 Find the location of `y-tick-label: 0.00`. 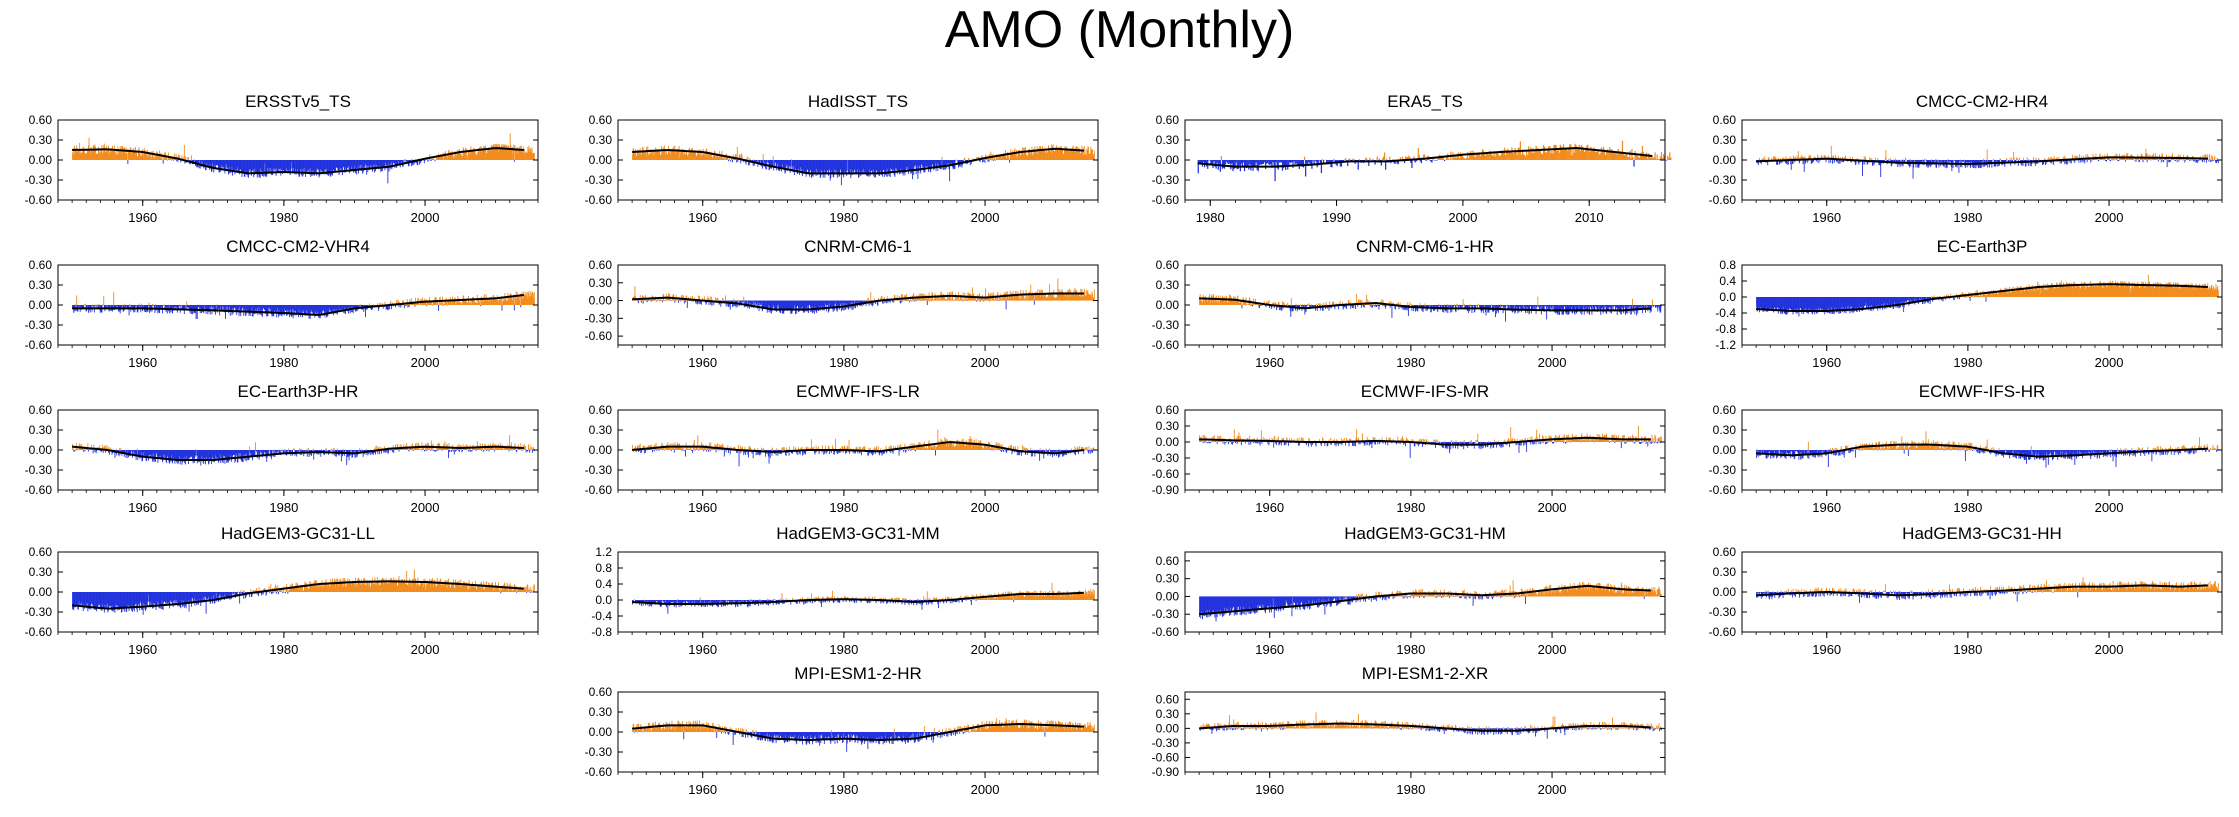

y-tick-label: 0.00 is located at coordinates (1725, 160).